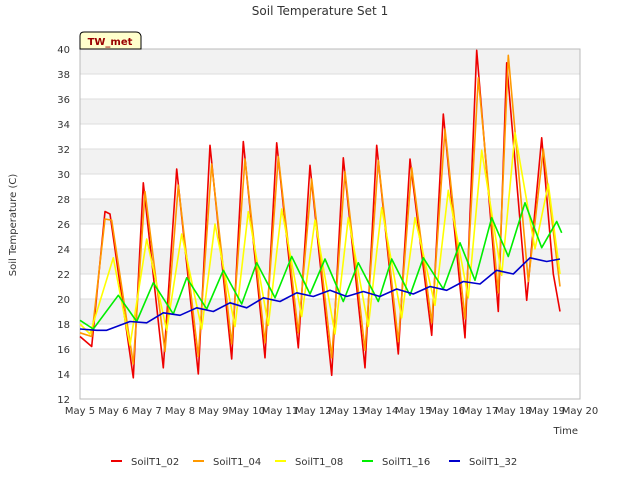 This screenshot has height=484, width=640. Describe the element at coordinates (446, 411) in the screenshot. I see `x-tick-label: May 16` at that location.